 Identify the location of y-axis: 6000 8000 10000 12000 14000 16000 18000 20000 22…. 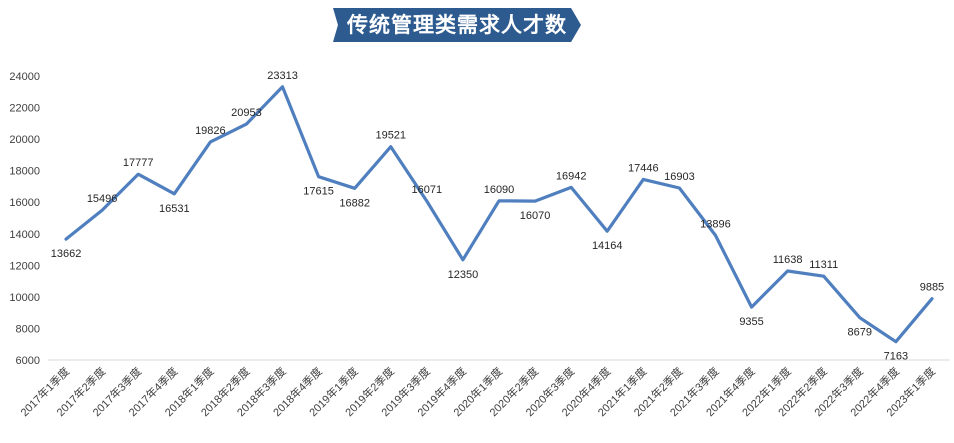
(24, 219).